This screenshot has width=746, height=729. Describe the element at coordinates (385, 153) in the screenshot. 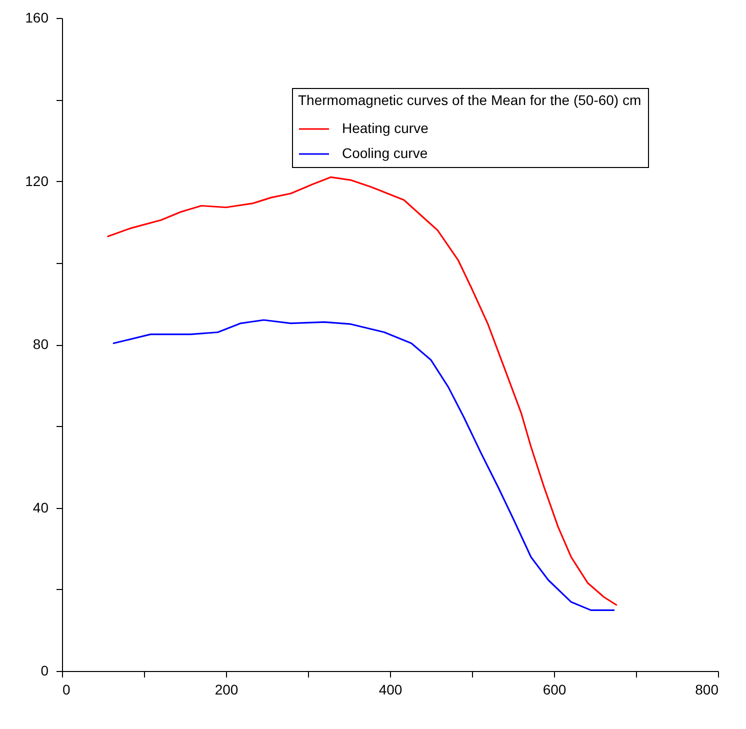

I see `legend-label: Cooling curve` at that location.